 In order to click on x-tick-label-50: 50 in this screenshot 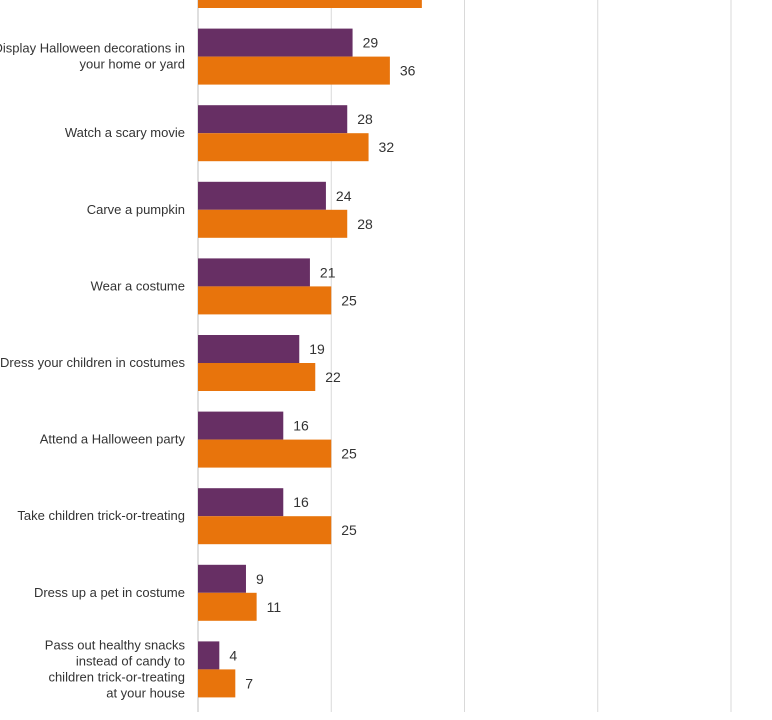, I will do `click(464, 718)`.